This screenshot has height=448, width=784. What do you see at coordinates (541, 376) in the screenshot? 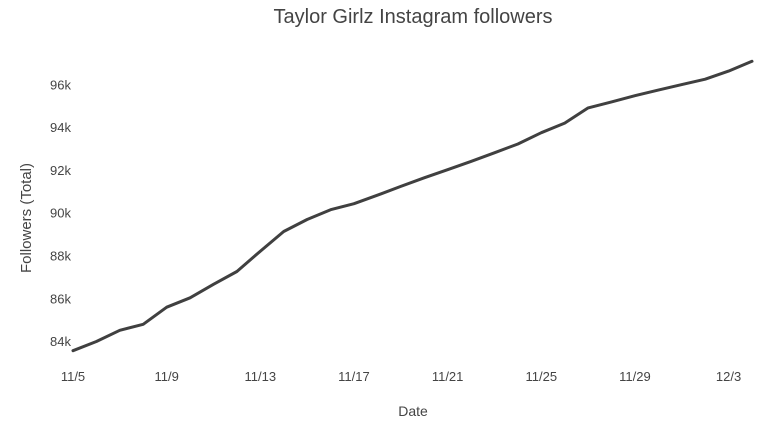
I see `x-tick-label: 11/25` at bounding box center [541, 376].